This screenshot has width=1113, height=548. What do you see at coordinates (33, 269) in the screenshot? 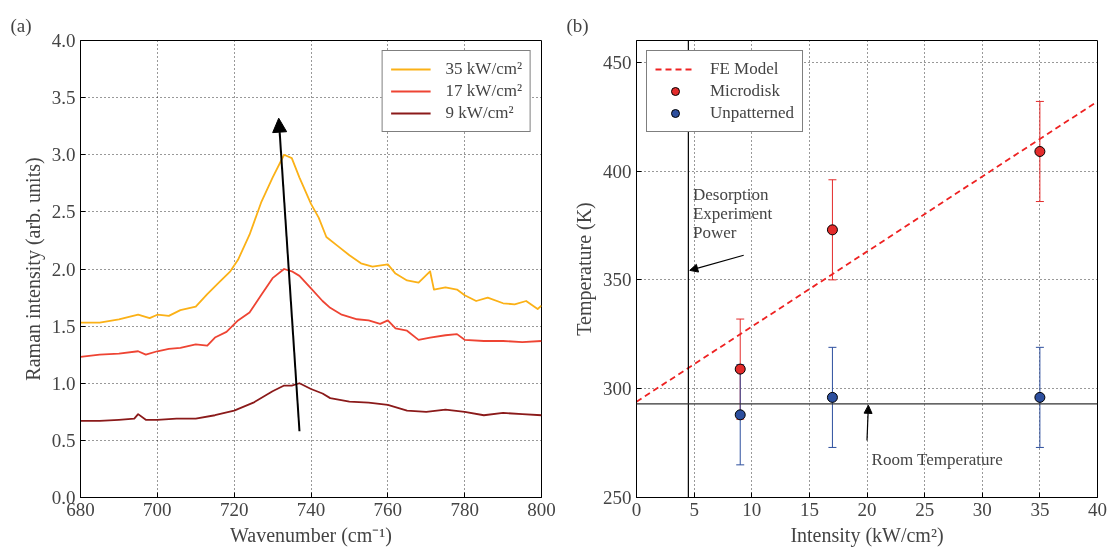
I see `y-axis-title: Raman intensity (arb. units)` at bounding box center [33, 269].